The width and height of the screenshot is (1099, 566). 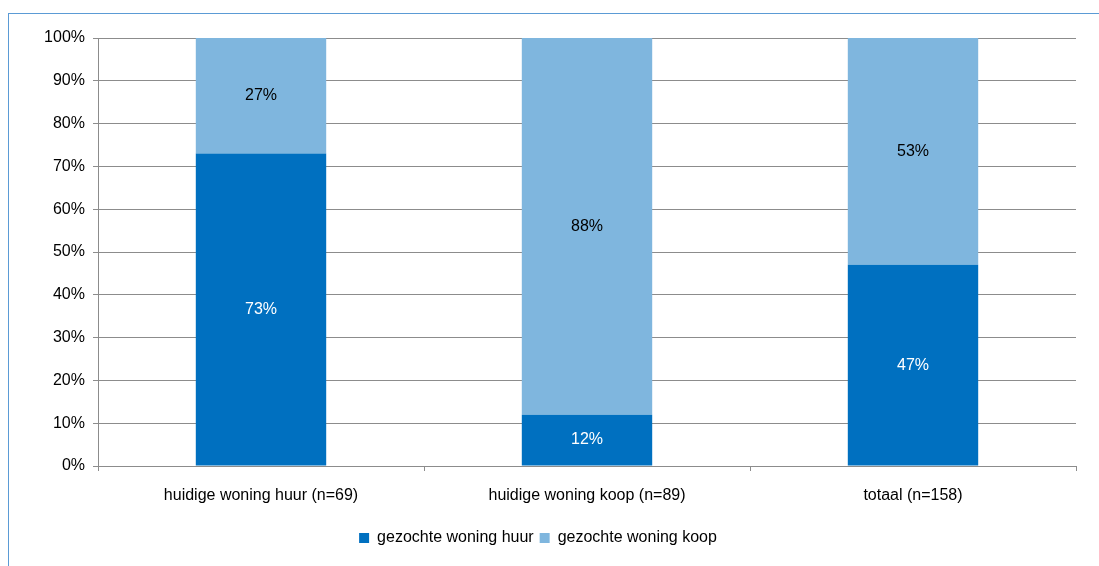 What do you see at coordinates (68, 337) in the screenshot?
I see `y-tick-label: 30%` at bounding box center [68, 337].